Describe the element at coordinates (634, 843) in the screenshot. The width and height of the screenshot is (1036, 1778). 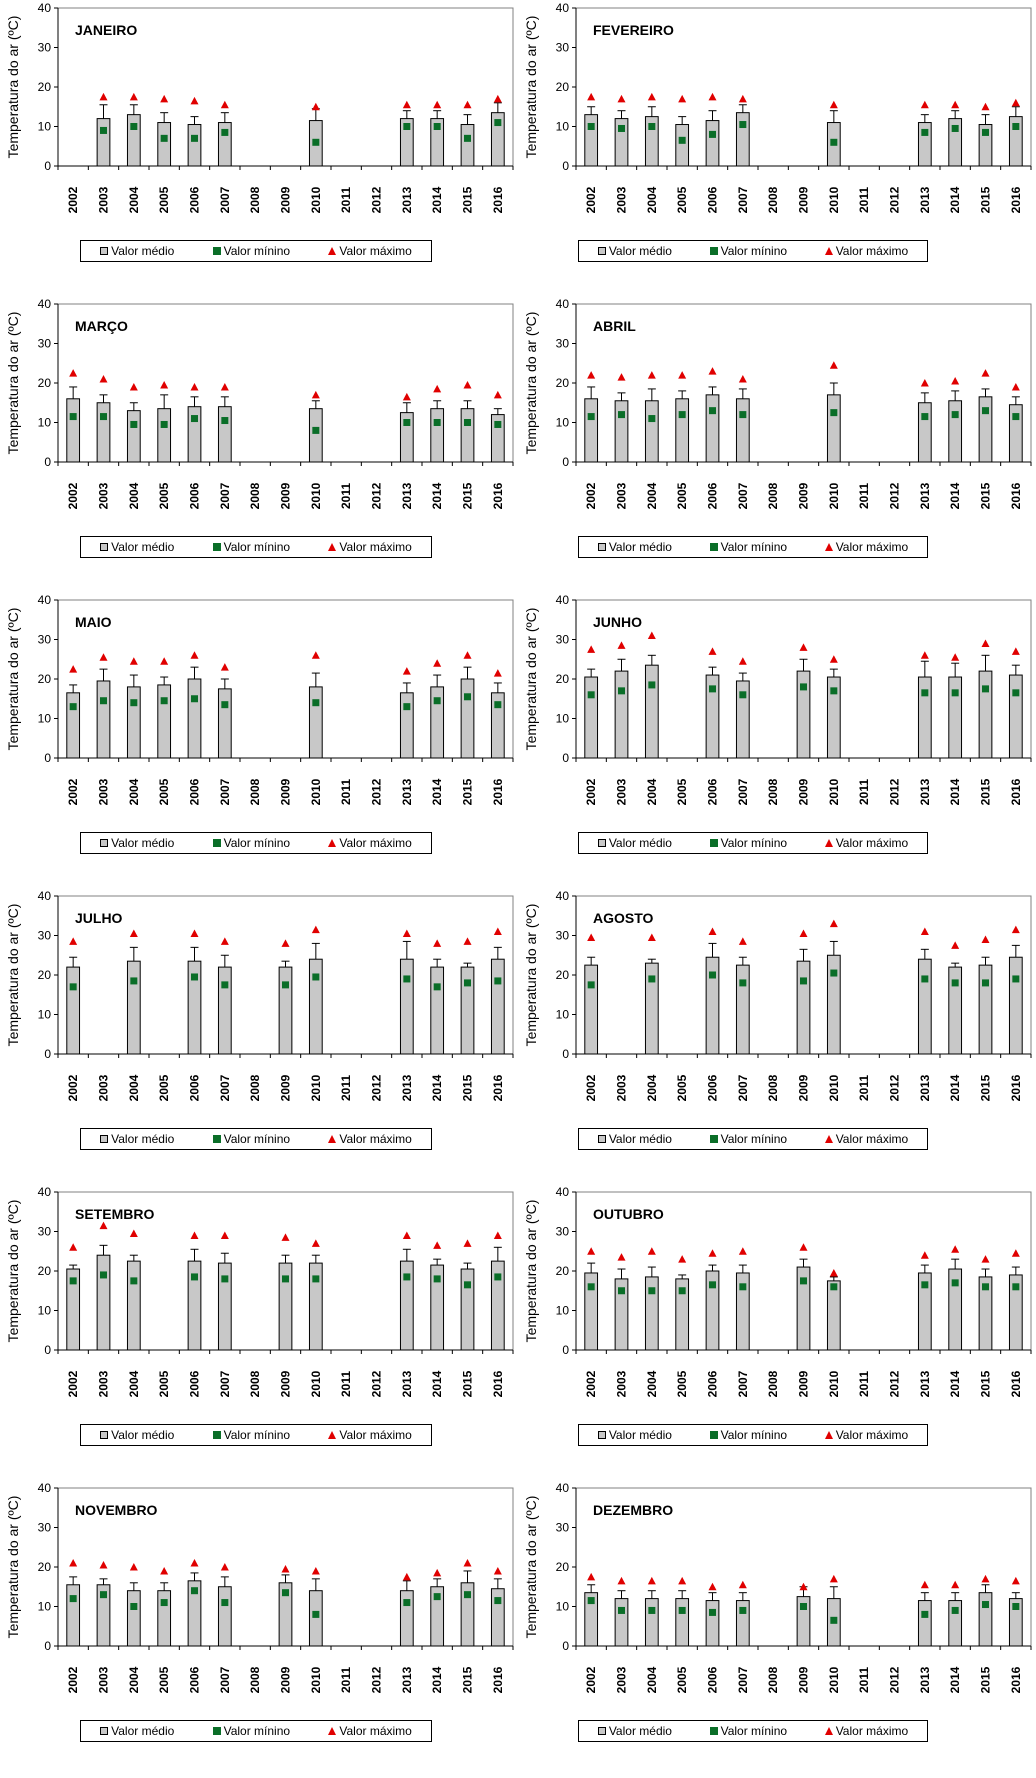
I see `legend-mean: Valor médio` at that location.